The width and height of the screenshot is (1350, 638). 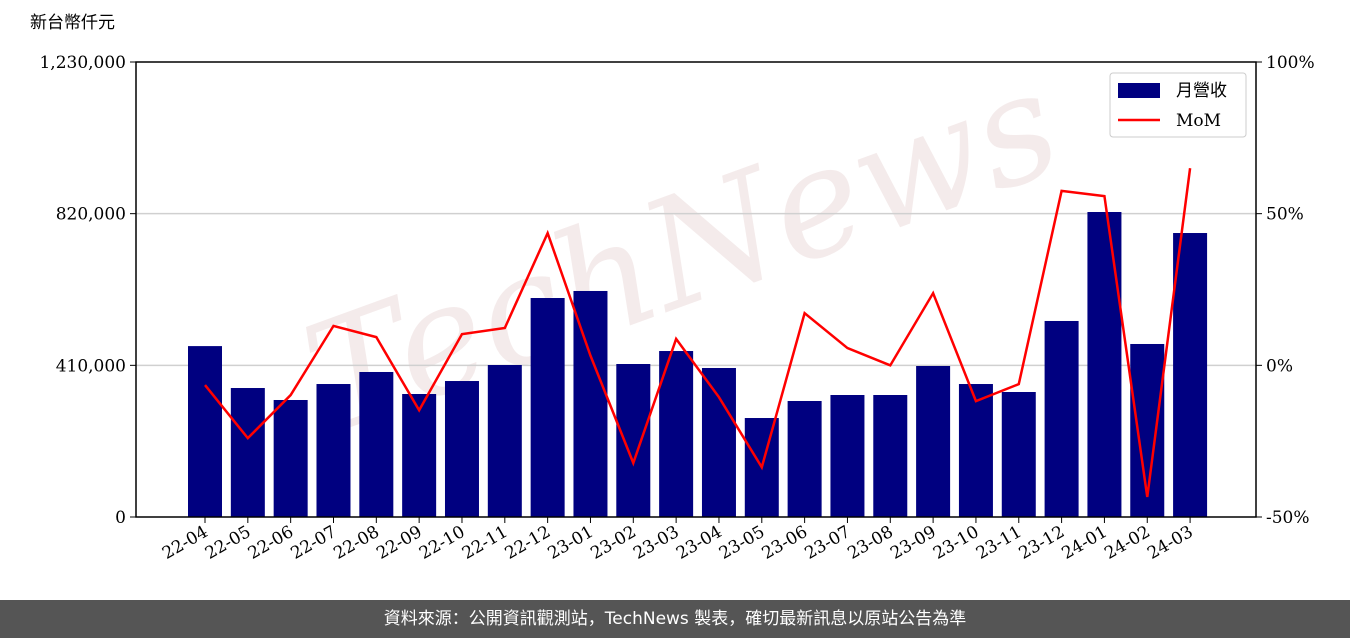 What do you see at coordinates (1127, 543) in the screenshot?
I see `x-tick-label: 24-02` at bounding box center [1127, 543].